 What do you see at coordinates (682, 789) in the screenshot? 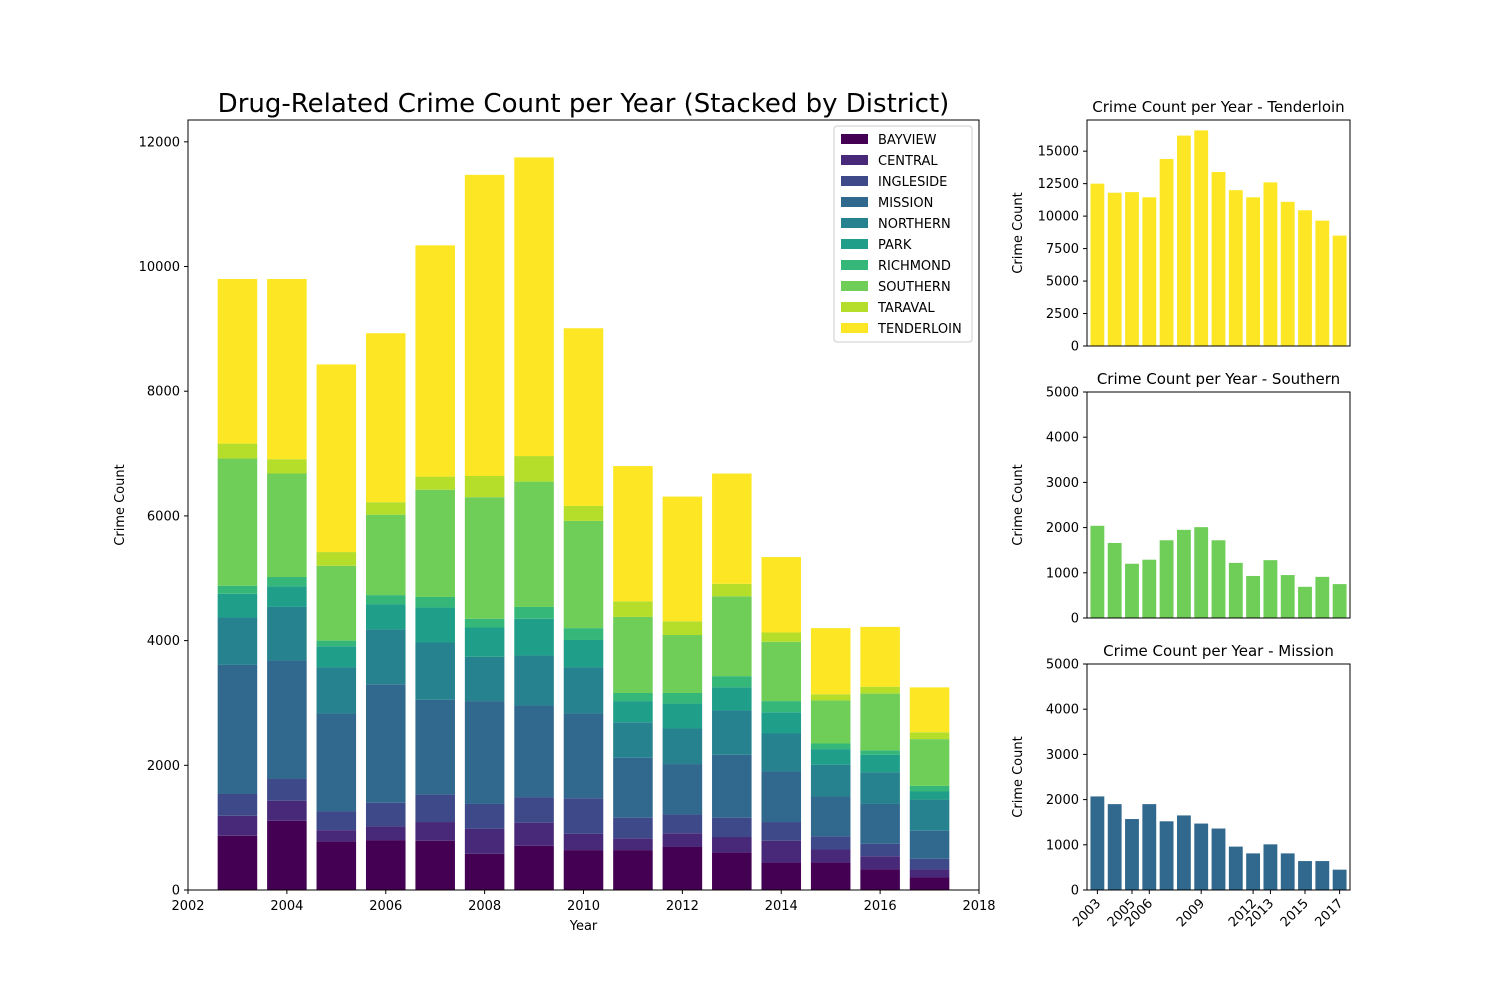
I see `bar-segment-mission-2012` at bounding box center [682, 789].